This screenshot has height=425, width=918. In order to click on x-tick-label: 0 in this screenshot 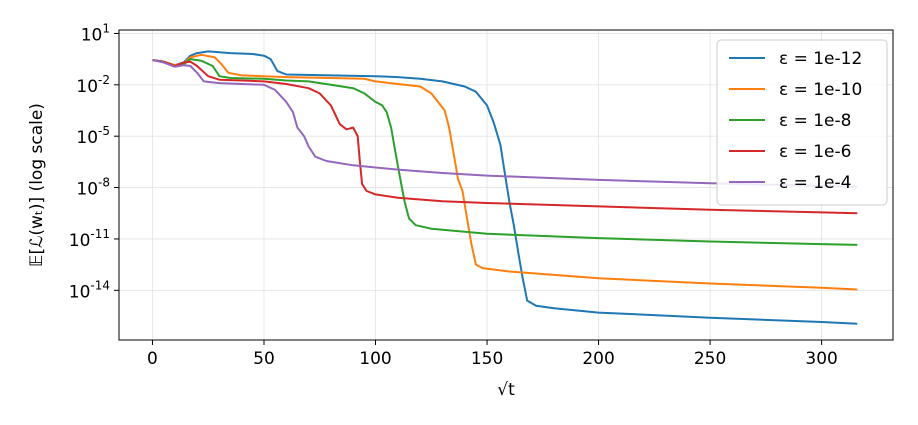, I will do `click(152, 359)`.